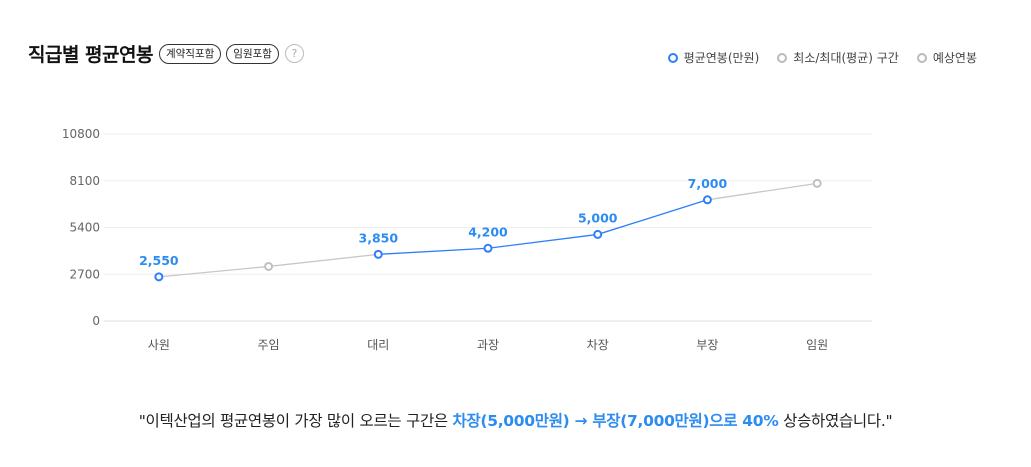  I want to click on data-label: 2,550, so click(159, 260).